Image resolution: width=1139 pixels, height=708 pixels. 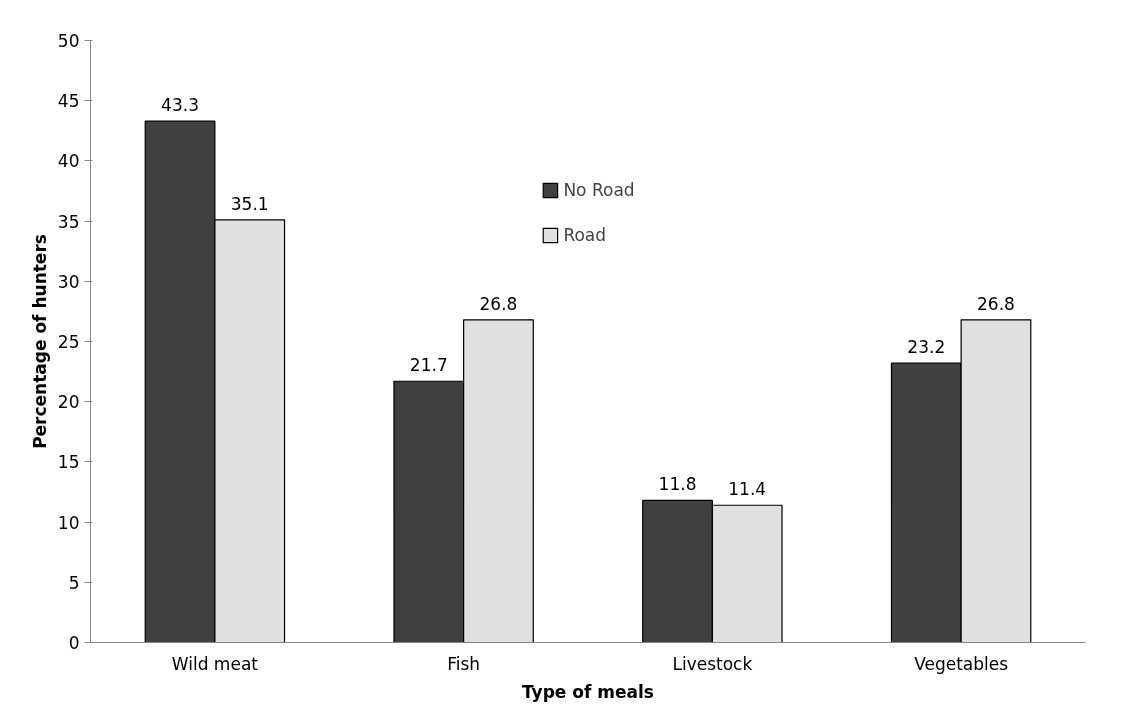 I want to click on x-tick-label: Wild meat, so click(x=215, y=663).